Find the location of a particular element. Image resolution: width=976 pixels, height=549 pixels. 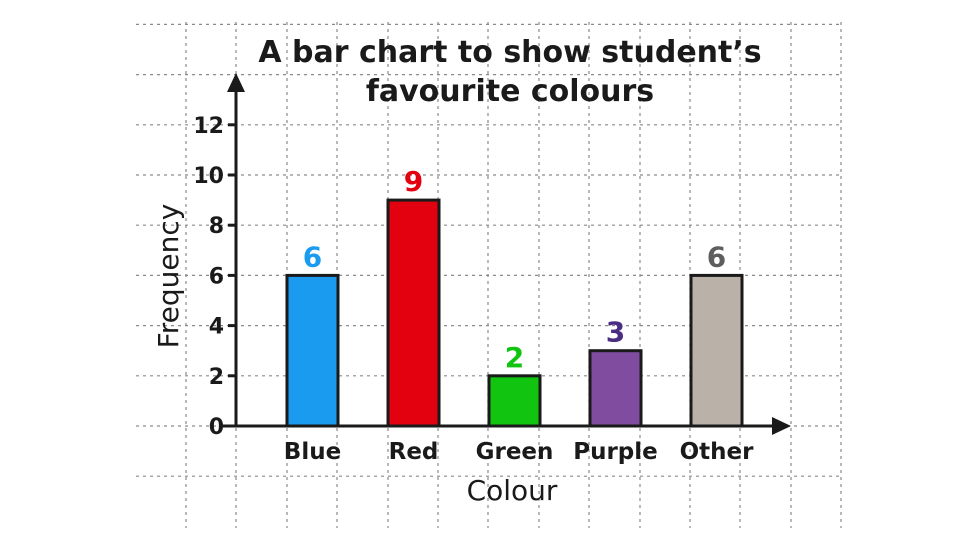

x-ticks: Blue Red Green Purple Other is located at coordinates (519, 452).